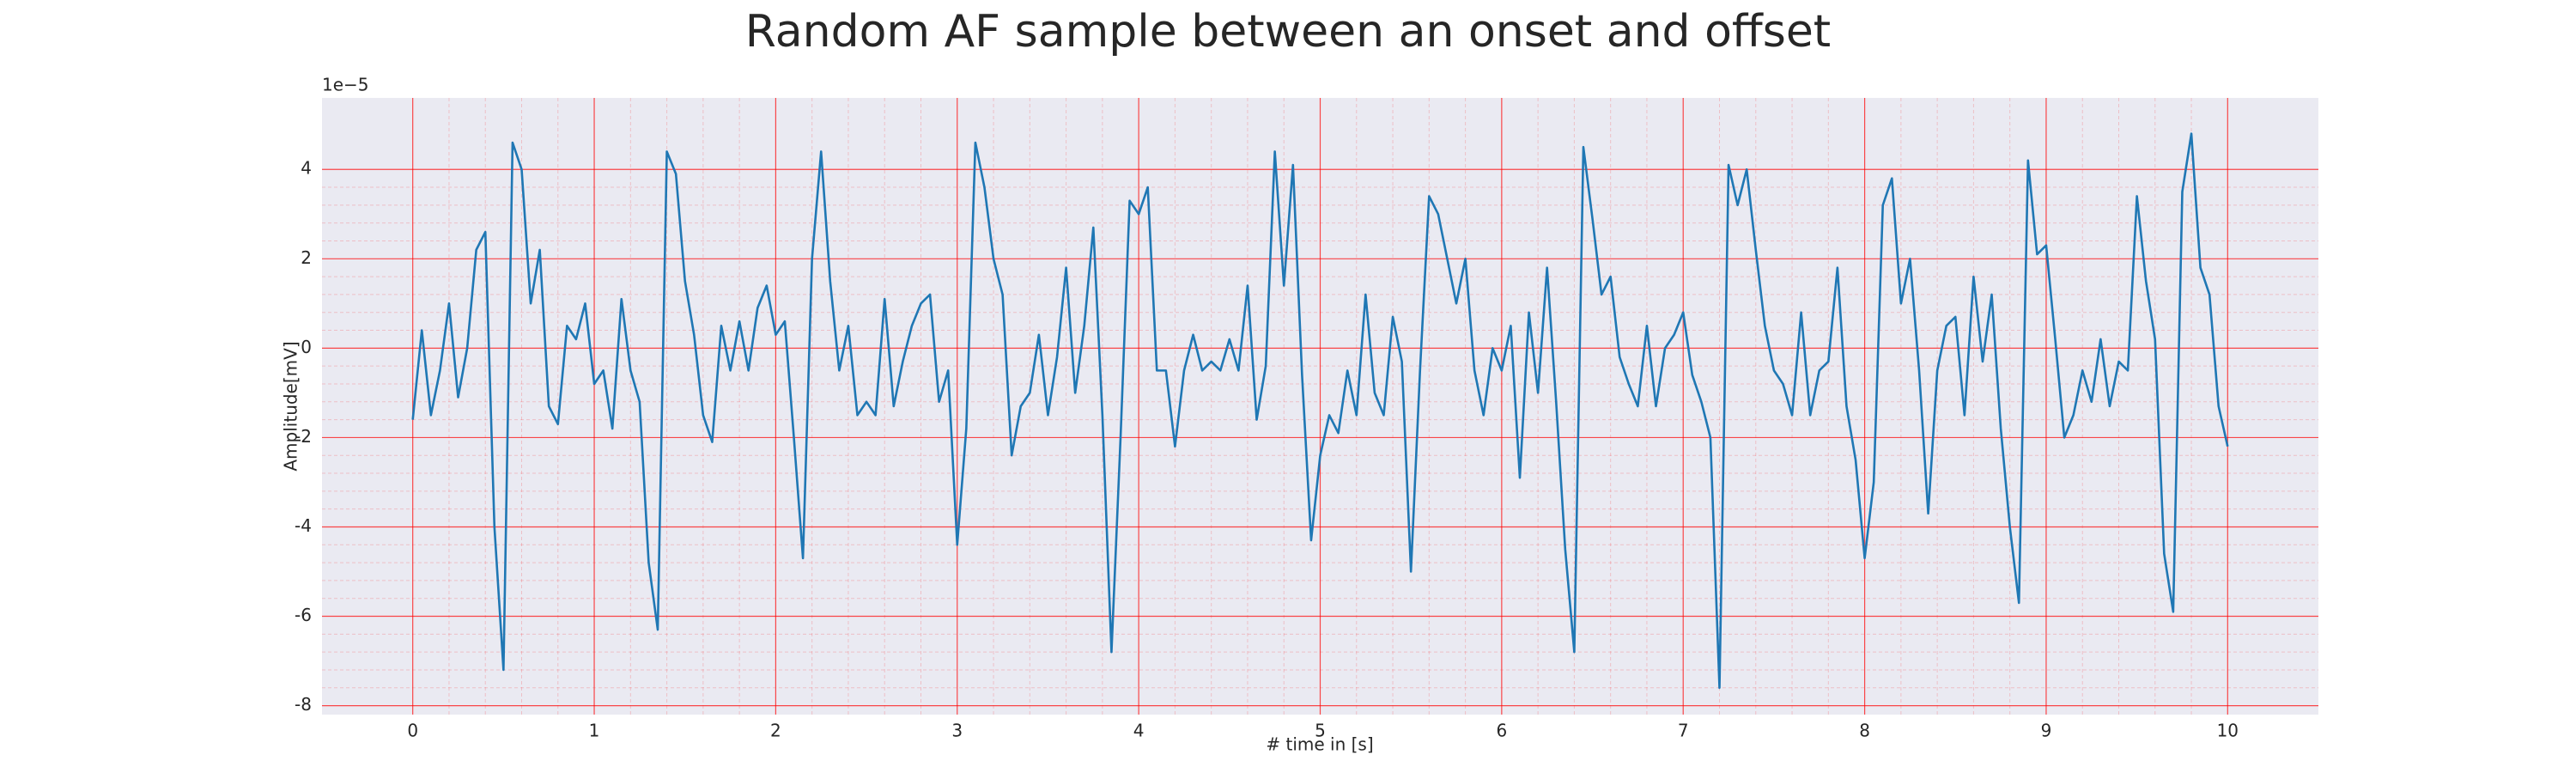  I want to click on x-tick-label: 9, so click(2047, 731).